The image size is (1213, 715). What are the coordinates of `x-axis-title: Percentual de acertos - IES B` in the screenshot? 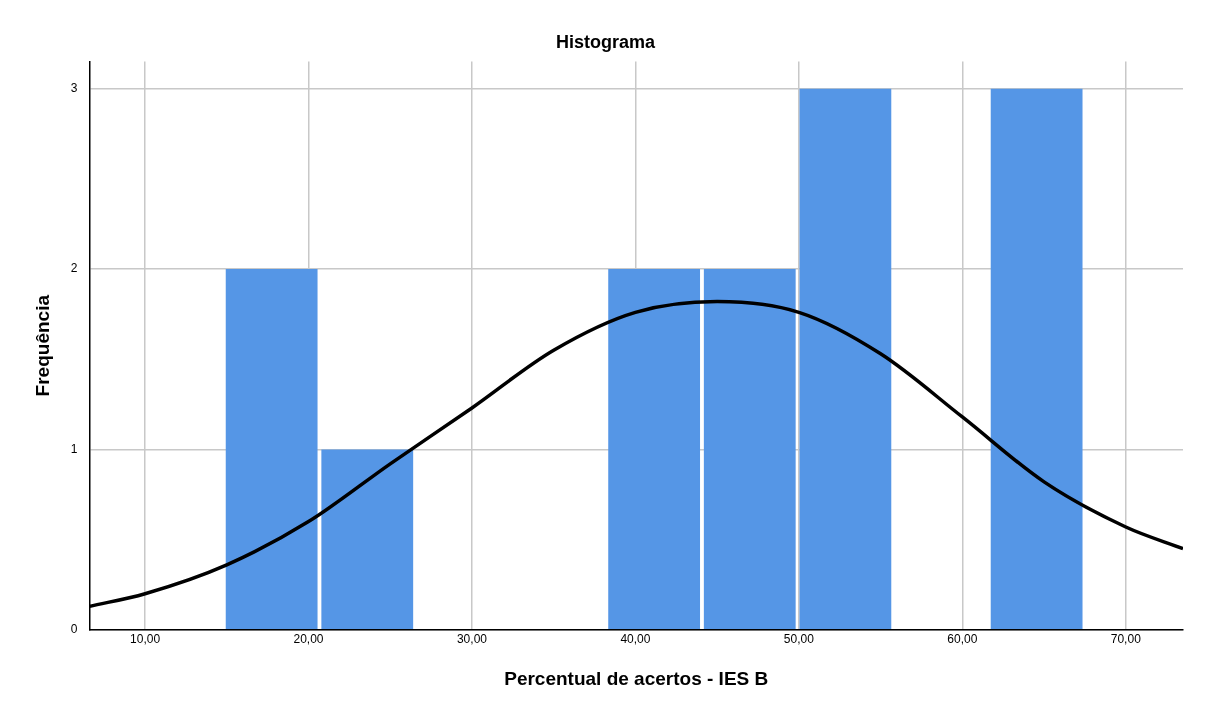 It's located at (636, 678).